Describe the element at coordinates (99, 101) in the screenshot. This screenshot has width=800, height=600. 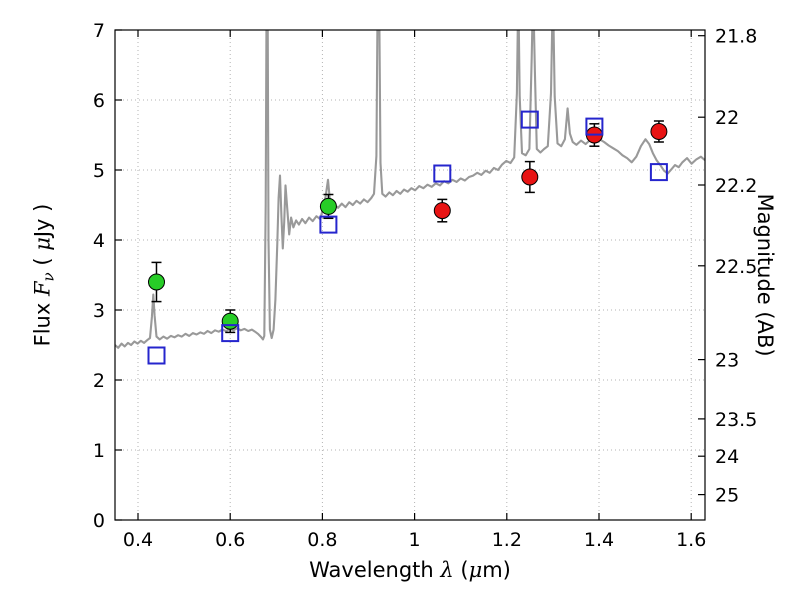
I see `y-tick-label-left: 6` at that location.